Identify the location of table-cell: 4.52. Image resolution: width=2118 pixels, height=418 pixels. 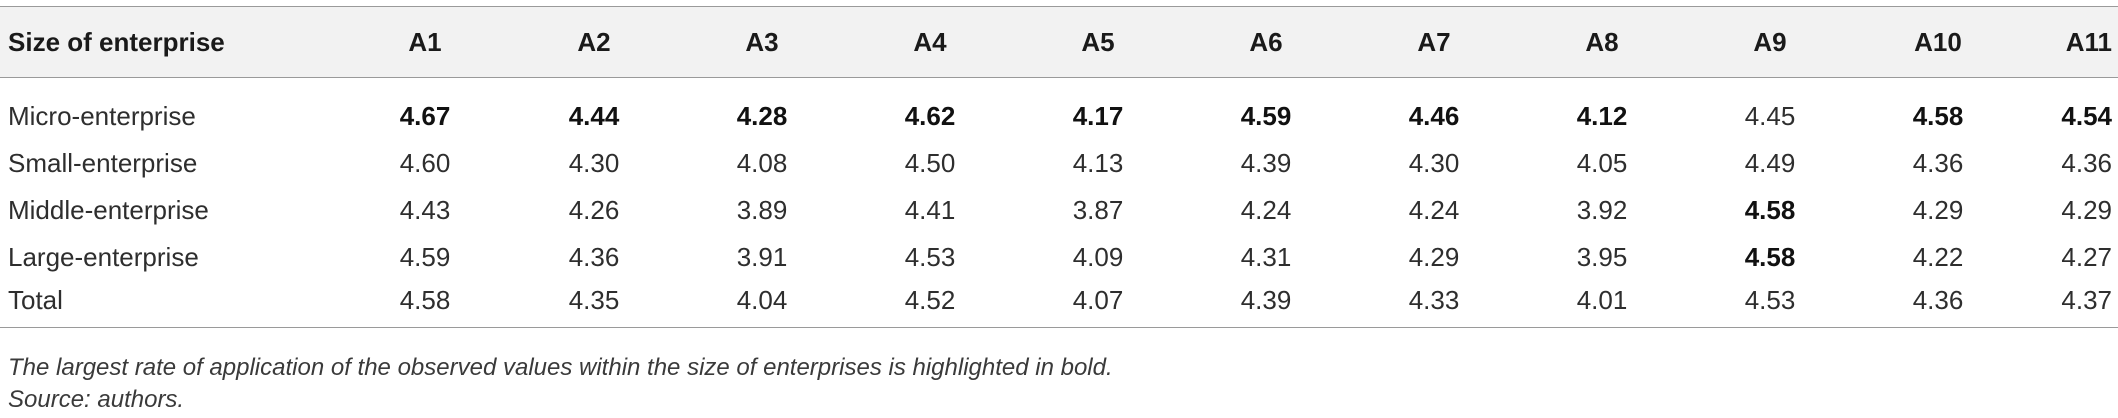
(930, 300).